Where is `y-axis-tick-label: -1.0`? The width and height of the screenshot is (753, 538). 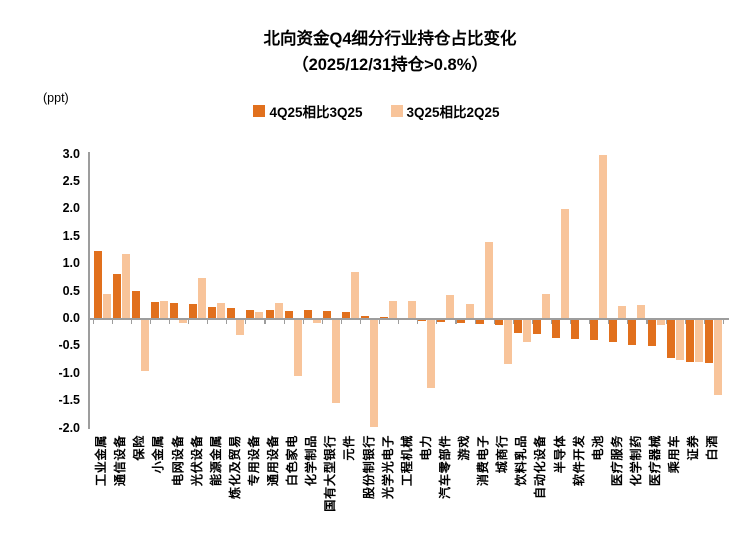 y-axis-tick-label: -1.0 is located at coordinates (69, 372).